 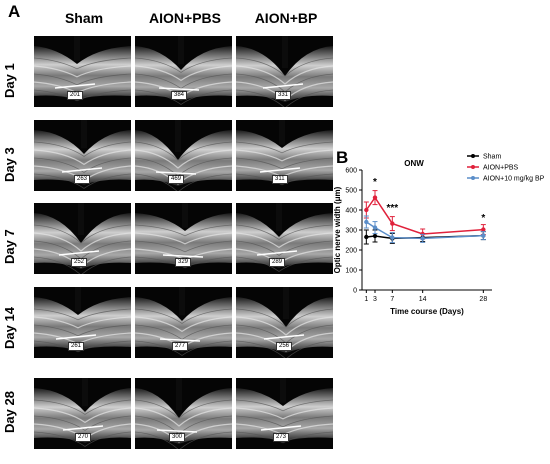 I want to click on row-label-day-1: Day 1, so click(x=9, y=81).